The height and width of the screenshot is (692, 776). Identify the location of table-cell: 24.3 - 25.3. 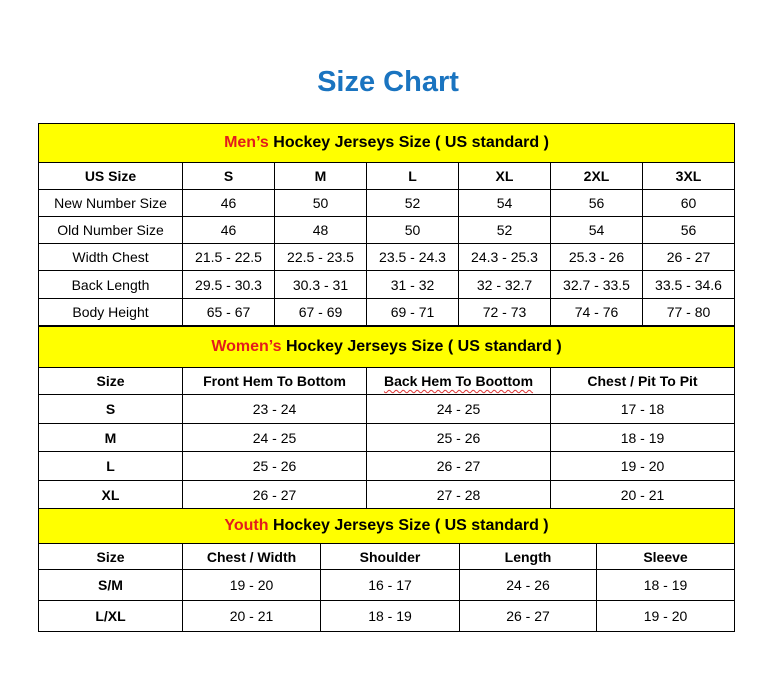
(504, 257).